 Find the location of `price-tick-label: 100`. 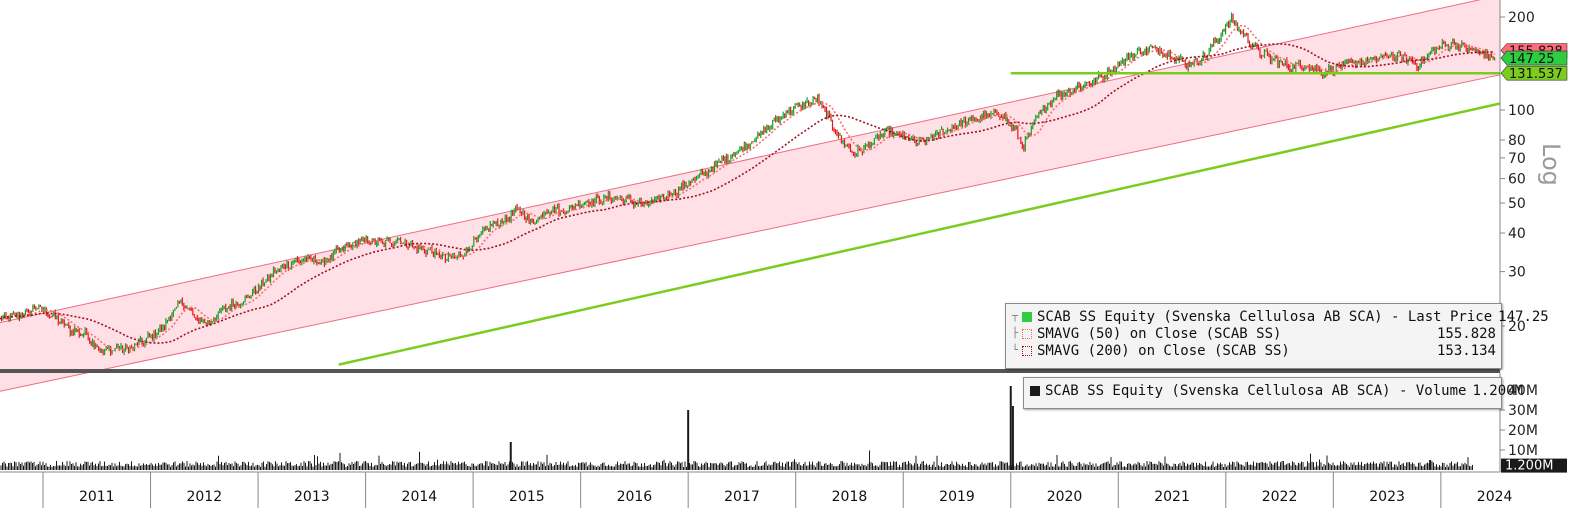

price-tick-label: 100 is located at coordinates (1521, 111).